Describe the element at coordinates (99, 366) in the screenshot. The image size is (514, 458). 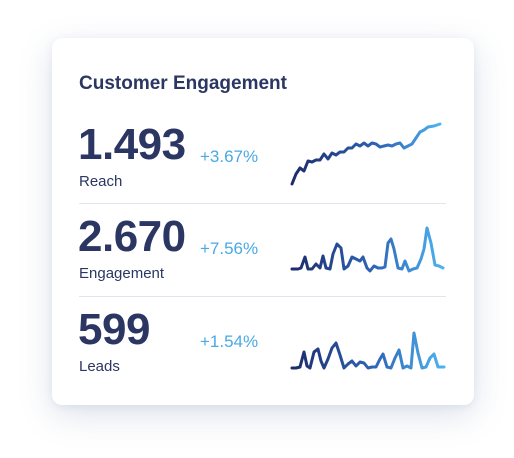
I see `metric-label: Leads` at that location.